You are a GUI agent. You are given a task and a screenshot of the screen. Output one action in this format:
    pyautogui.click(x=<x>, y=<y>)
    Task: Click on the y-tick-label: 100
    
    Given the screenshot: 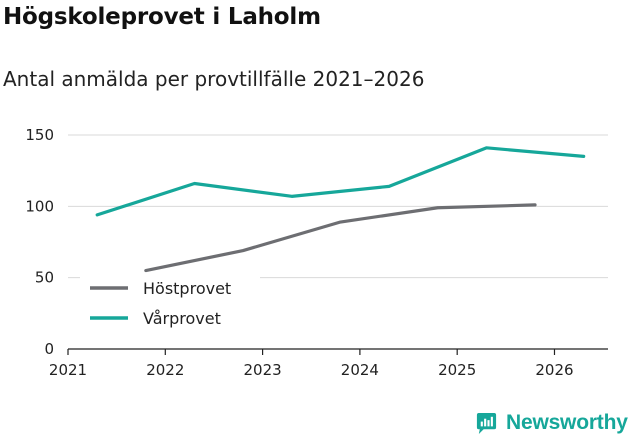 What is the action you would take?
    pyautogui.click(x=39, y=206)
    